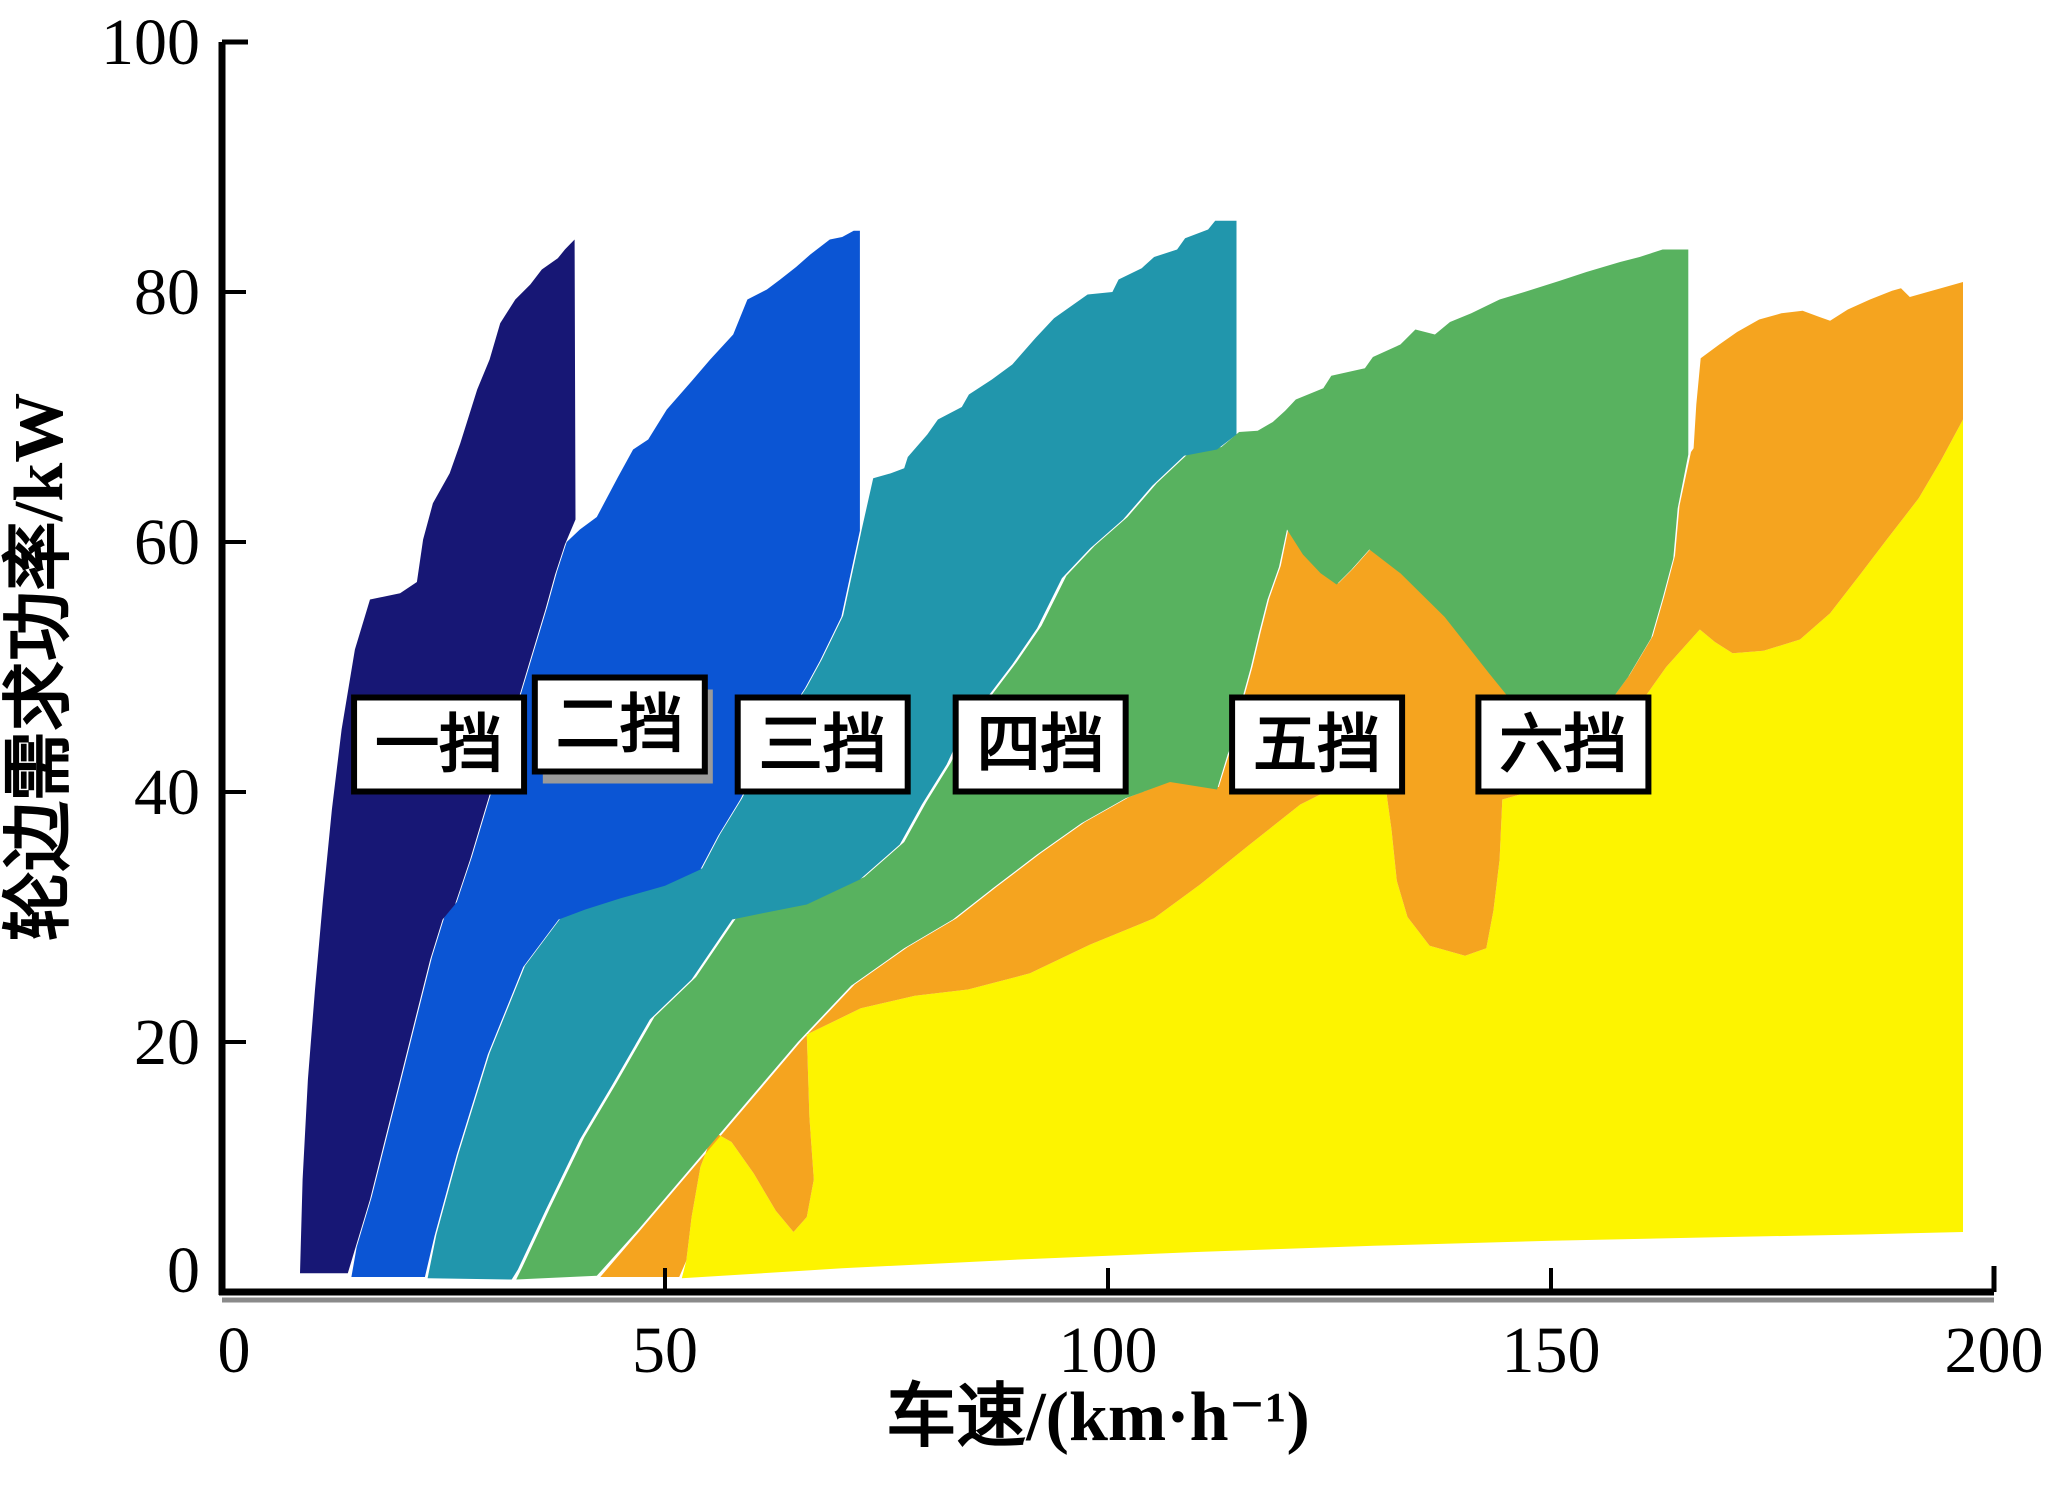  I want to click on gear-label-text: 一挡, so click(439, 745).